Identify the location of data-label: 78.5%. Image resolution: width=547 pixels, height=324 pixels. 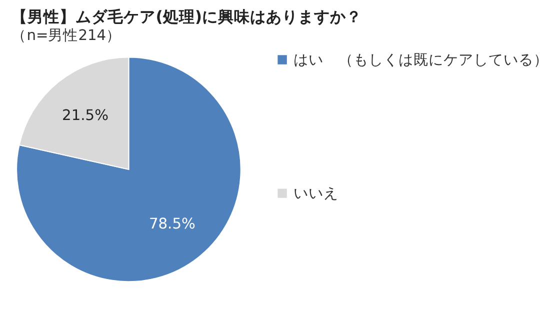
(172, 224).